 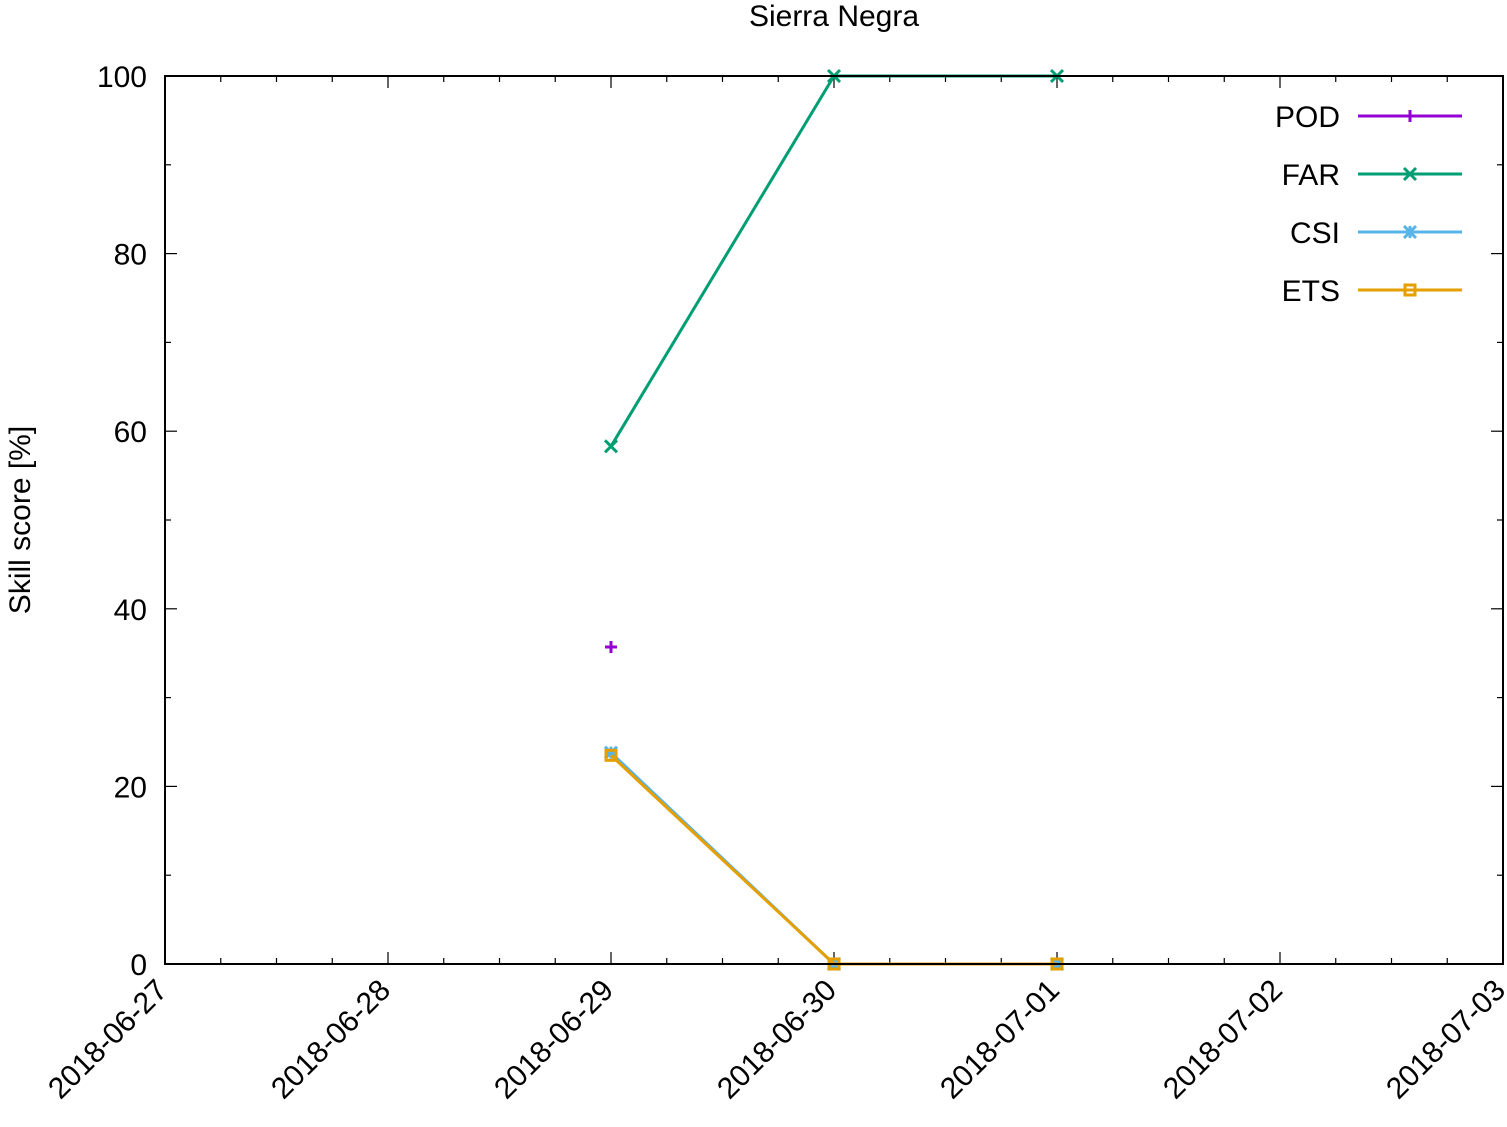 I want to click on series-csi, so click(x=834, y=858).